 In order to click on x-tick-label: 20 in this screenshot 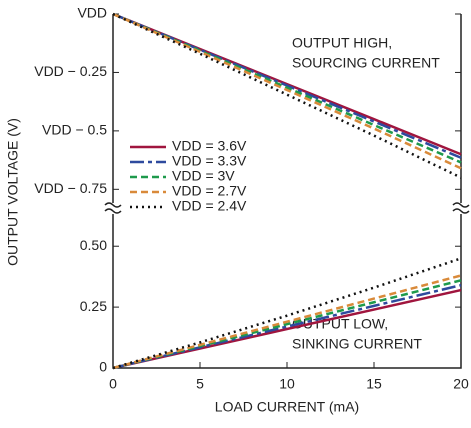, I will do `click(461, 384)`.